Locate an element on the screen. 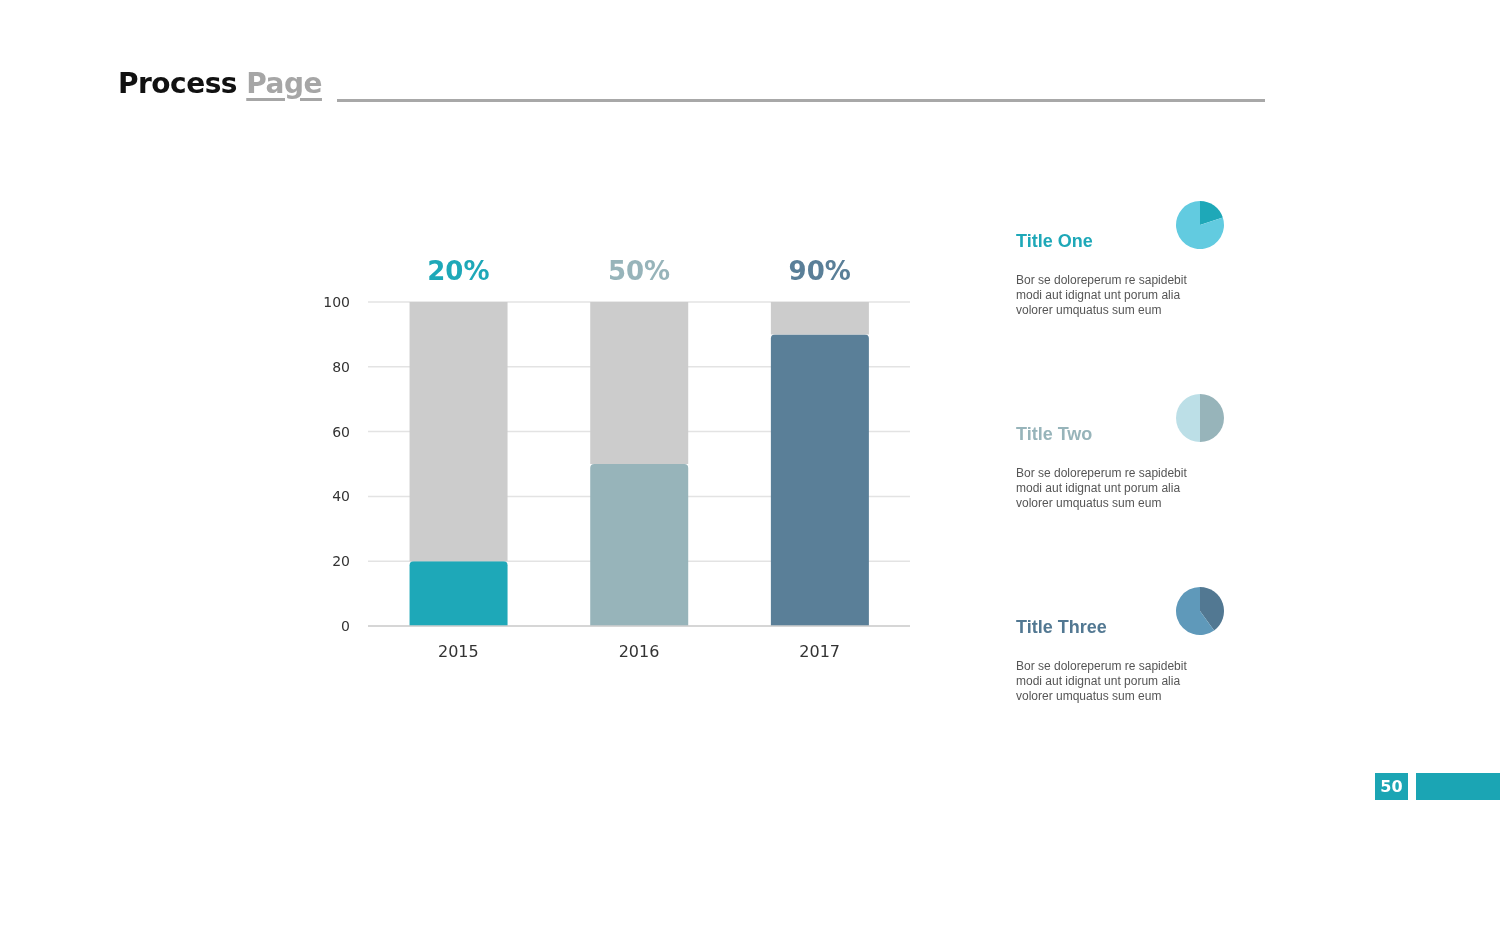 Image resolution: width=1500 pixels, height=943 pixels. x-tick-label: 2016 is located at coordinates (639, 652).